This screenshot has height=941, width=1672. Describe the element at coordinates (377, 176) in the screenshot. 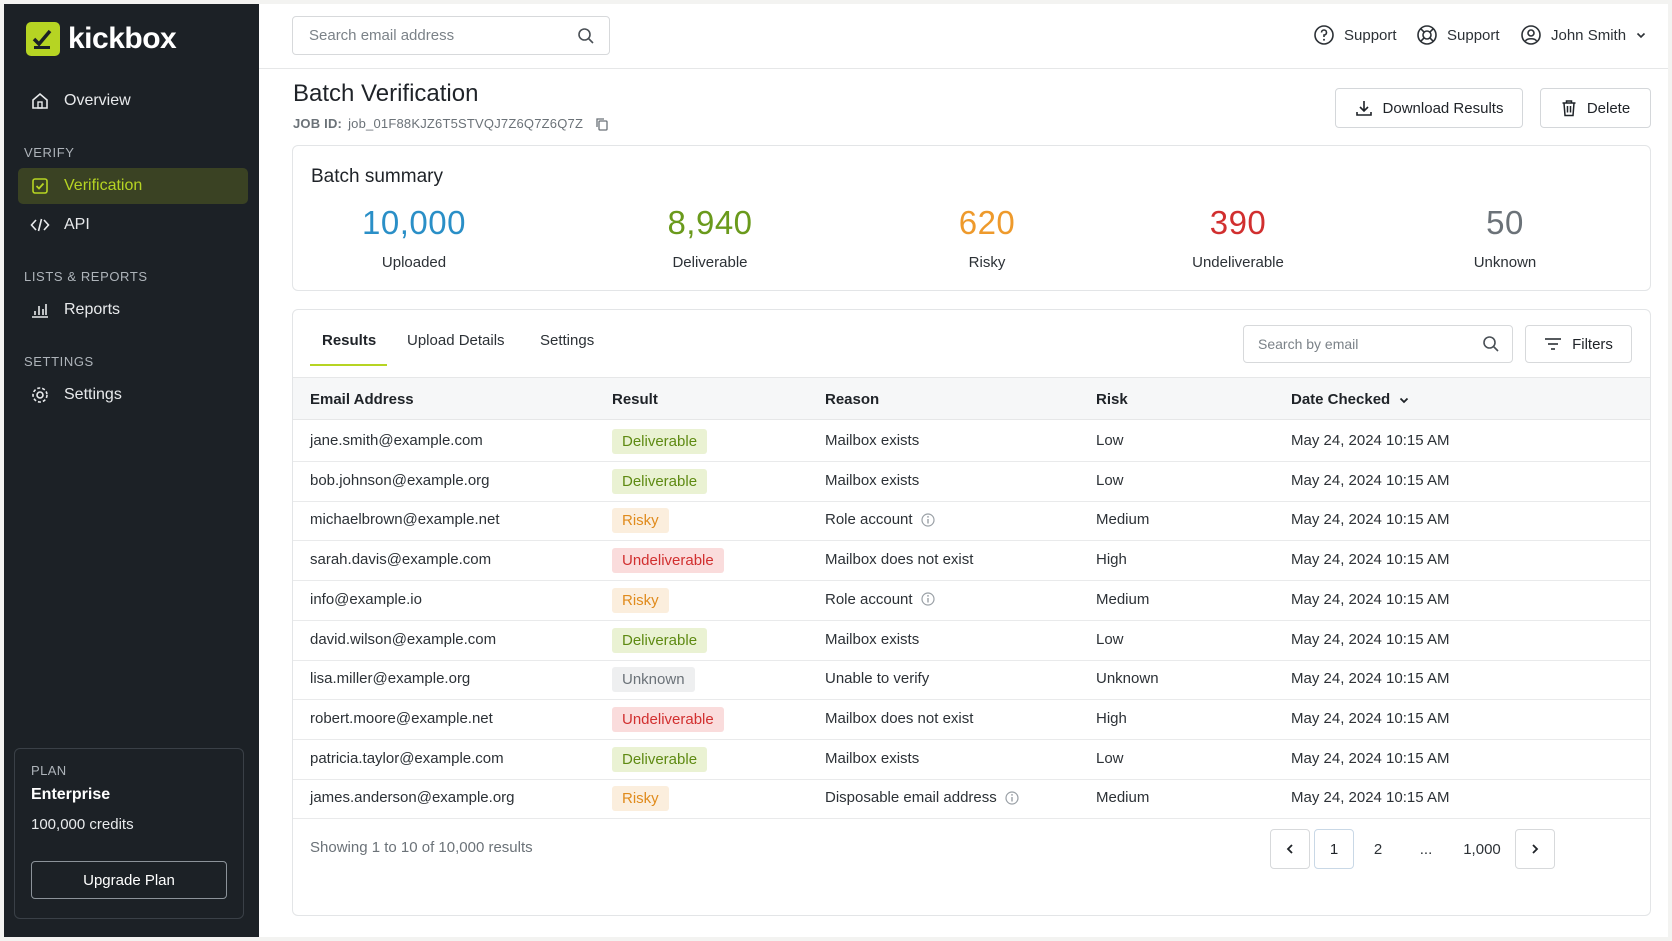

I see `summary-title: Batch summary` at that location.